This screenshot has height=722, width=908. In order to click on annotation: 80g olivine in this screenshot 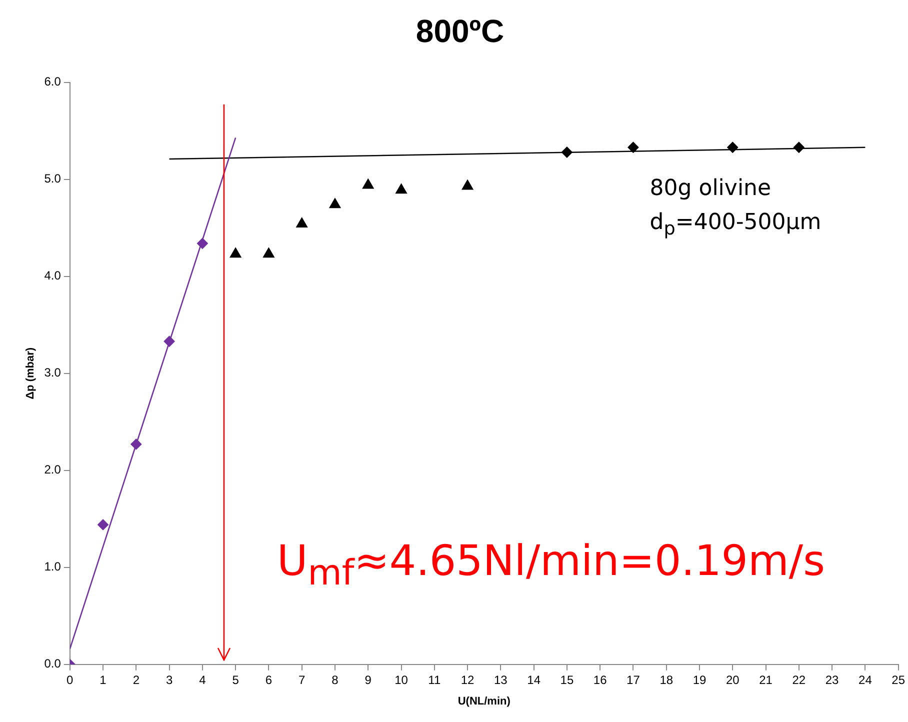, I will do `click(711, 188)`.